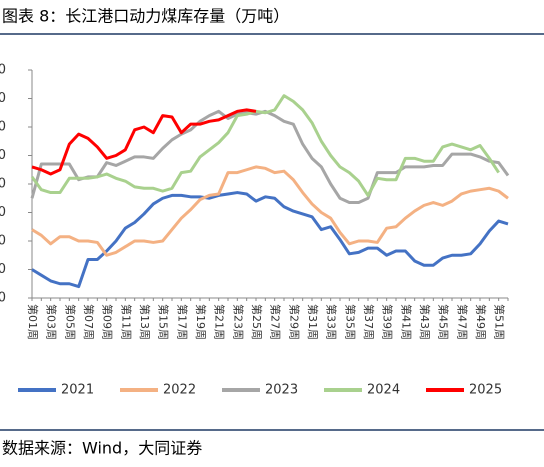 Image resolution: width=544 pixels, height=467 pixels. What do you see at coordinates (350, 322) in the screenshot?
I see `x-tick-label: 第35周` at bounding box center [350, 322].